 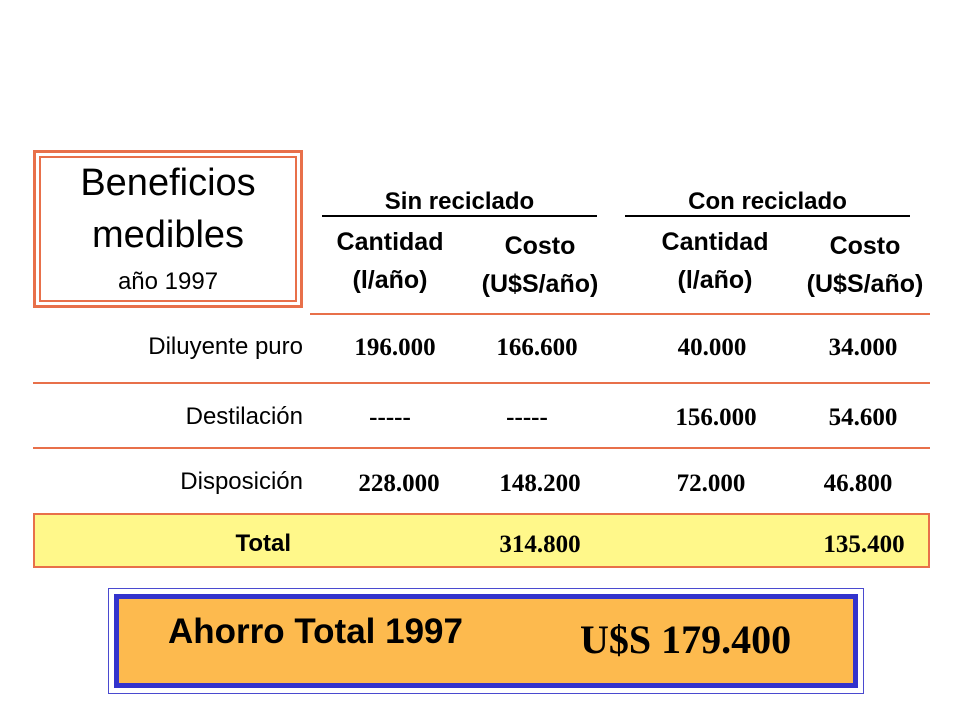 What do you see at coordinates (315, 631) in the screenshot?
I see `savings-label: Ahorro Total 1997` at bounding box center [315, 631].